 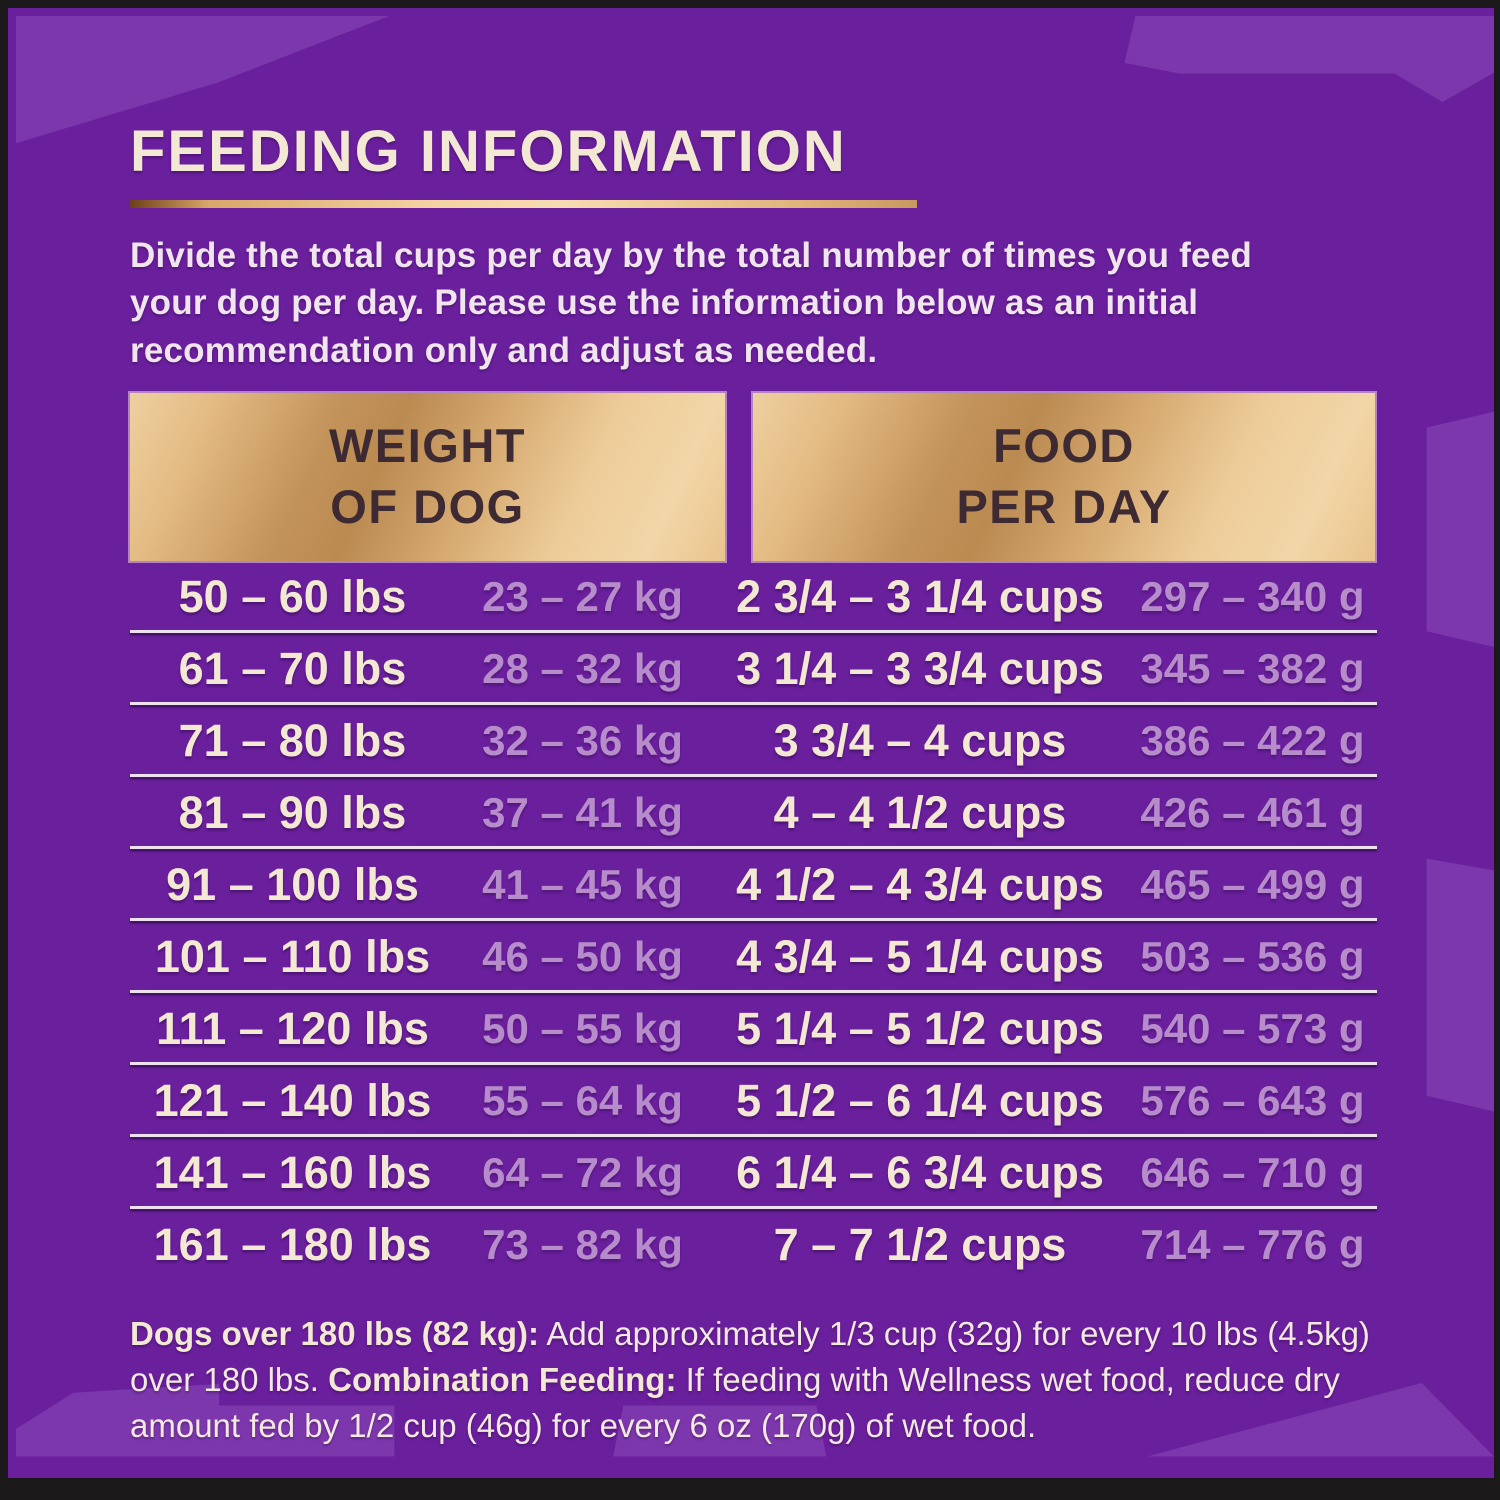 What do you see at coordinates (920, 956) in the screenshot?
I see `food-cups: 4 3/4 – 5 1/4 cups` at bounding box center [920, 956].